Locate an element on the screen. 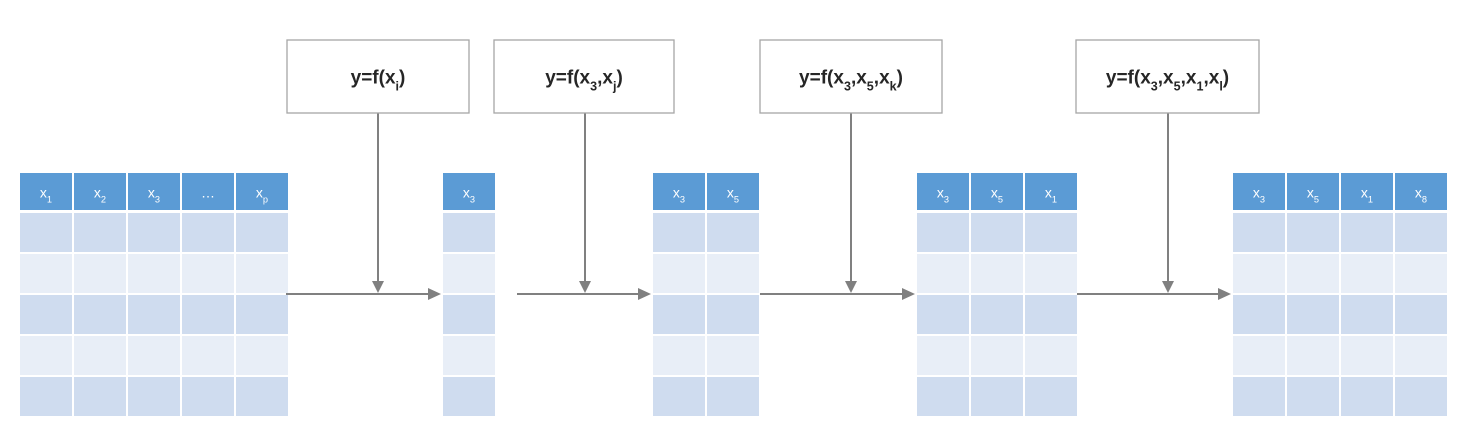  function-box-2: y=f(x3,xj) is located at coordinates (584, 76).